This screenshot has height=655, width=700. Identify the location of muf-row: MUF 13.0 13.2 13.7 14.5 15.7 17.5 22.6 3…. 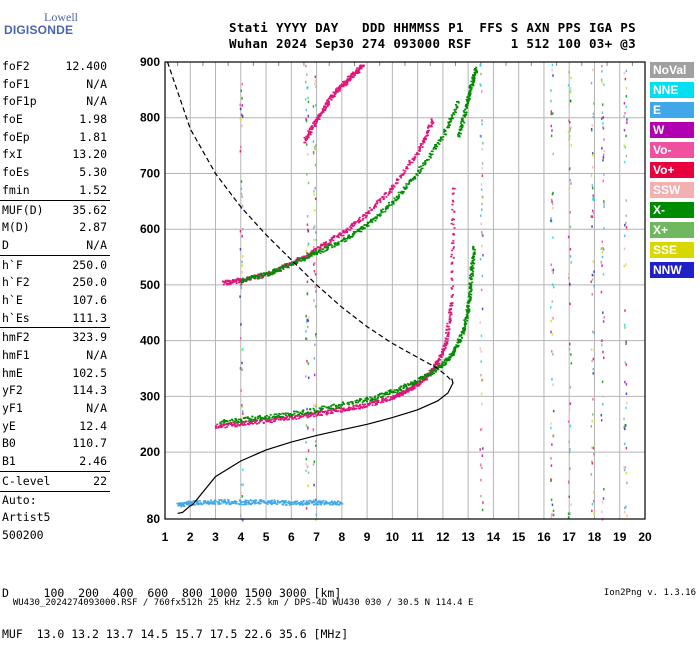
(175, 634).